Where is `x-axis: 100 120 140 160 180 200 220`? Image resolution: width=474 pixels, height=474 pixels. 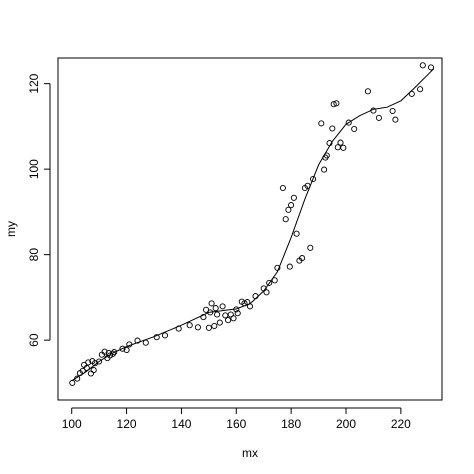 x-axis: 100 120 140 160 180 200 220 is located at coordinates (236, 419).